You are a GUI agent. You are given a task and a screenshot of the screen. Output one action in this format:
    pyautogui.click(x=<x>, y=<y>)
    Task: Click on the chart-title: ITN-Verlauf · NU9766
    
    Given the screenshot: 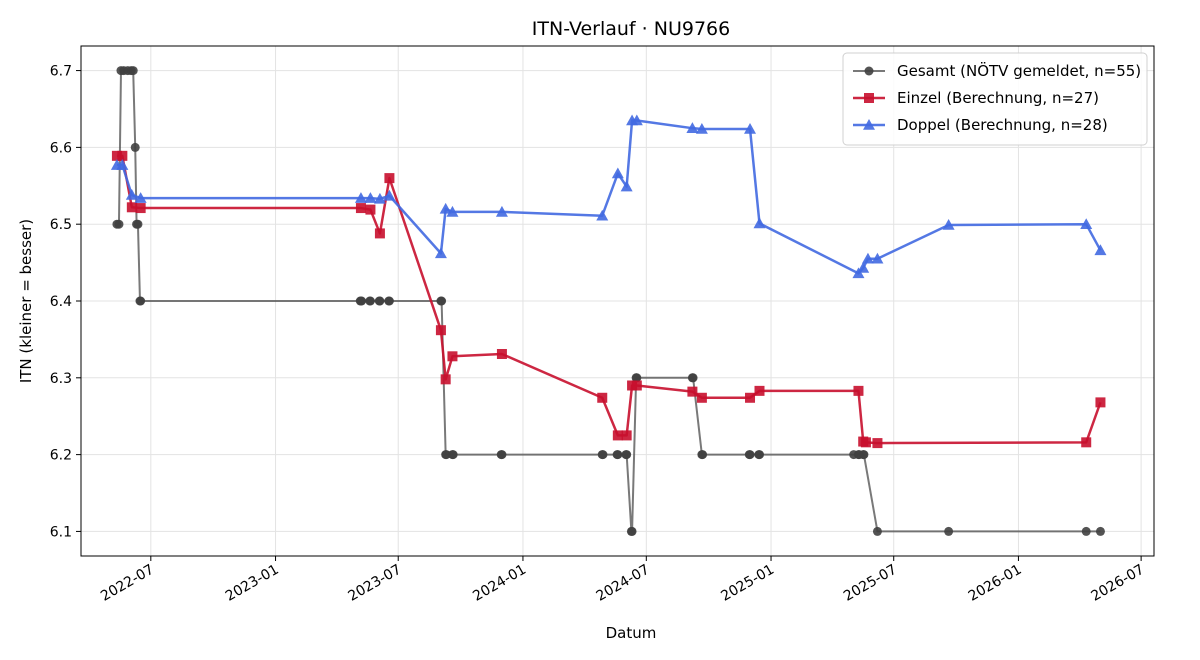 What is the action you would take?
    pyautogui.click(x=631, y=29)
    